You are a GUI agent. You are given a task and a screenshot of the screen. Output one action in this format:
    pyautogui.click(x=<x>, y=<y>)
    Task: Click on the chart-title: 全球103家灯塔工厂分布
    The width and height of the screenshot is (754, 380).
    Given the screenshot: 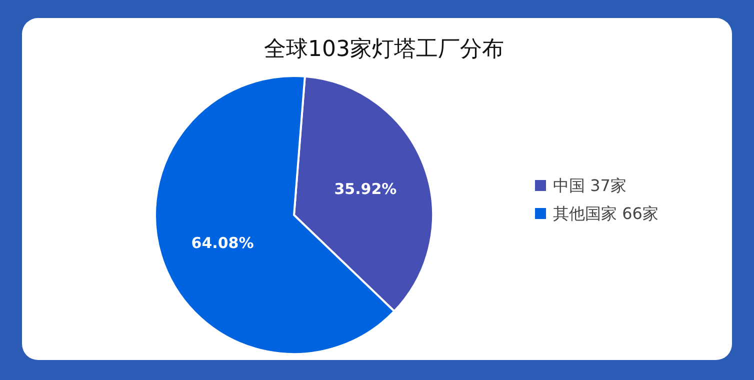 What is the action you would take?
    pyautogui.click(x=384, y=49)
    